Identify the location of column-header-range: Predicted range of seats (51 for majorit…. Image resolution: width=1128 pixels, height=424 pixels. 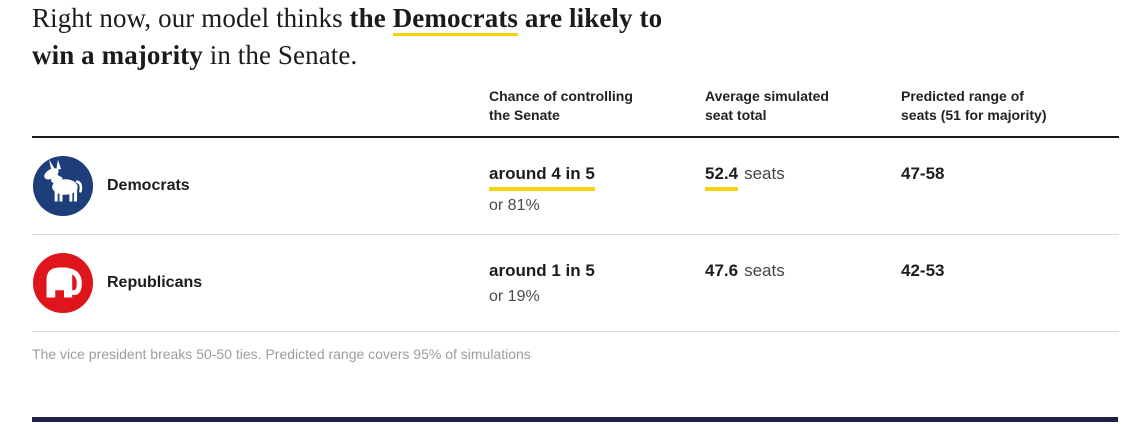
(1010, 112).